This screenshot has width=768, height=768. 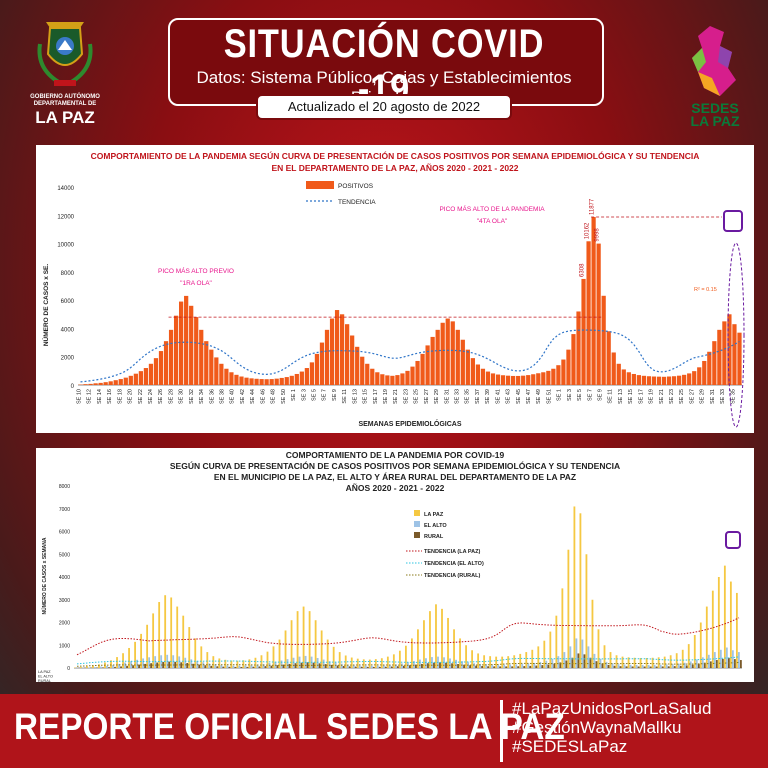 What do you see at coordinates (723, 396) in the screenshot?
I see `chart1-x-tick: SE 33` at bounding box center [723, 396].